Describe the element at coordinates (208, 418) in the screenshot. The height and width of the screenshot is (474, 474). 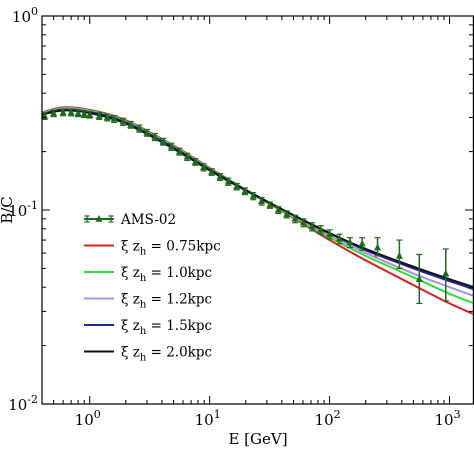
I see `x-tick-label: 10¹` at that location.